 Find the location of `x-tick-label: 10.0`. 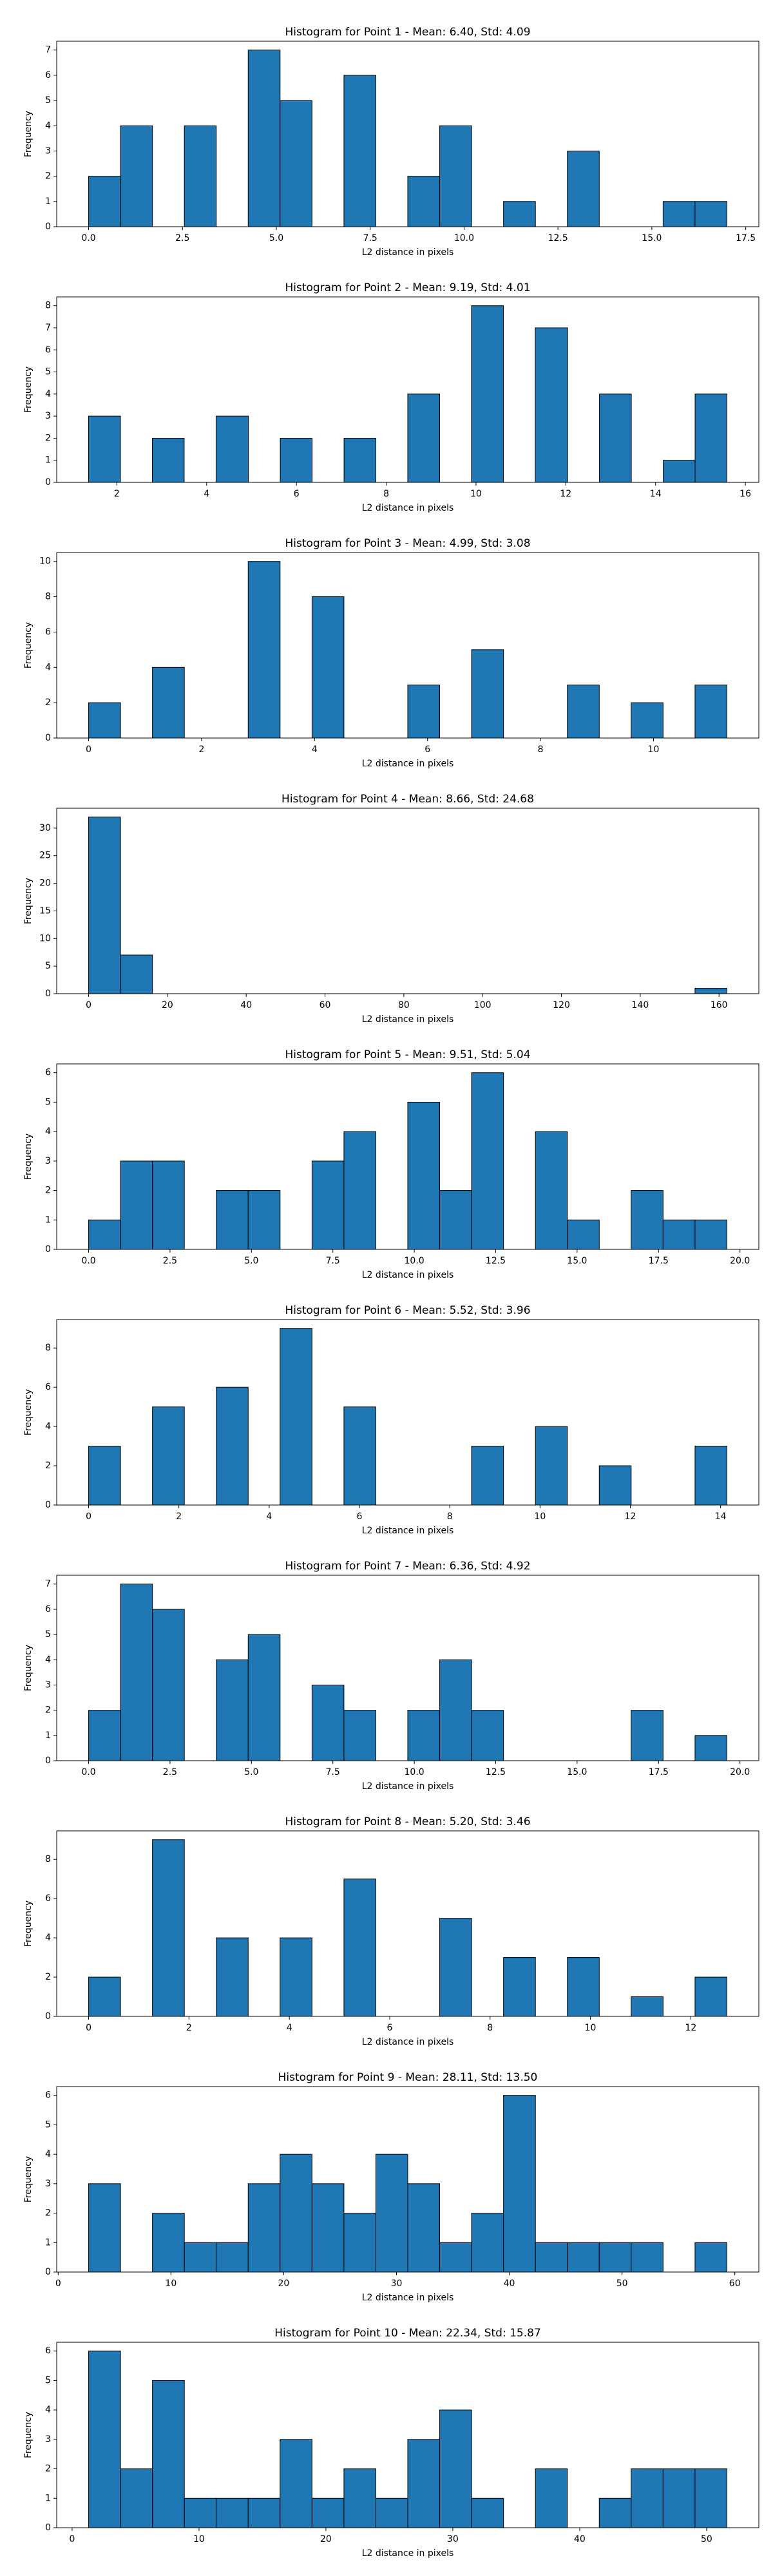

x-tick-label: 10.0 is located at coordinates (415, 1261).